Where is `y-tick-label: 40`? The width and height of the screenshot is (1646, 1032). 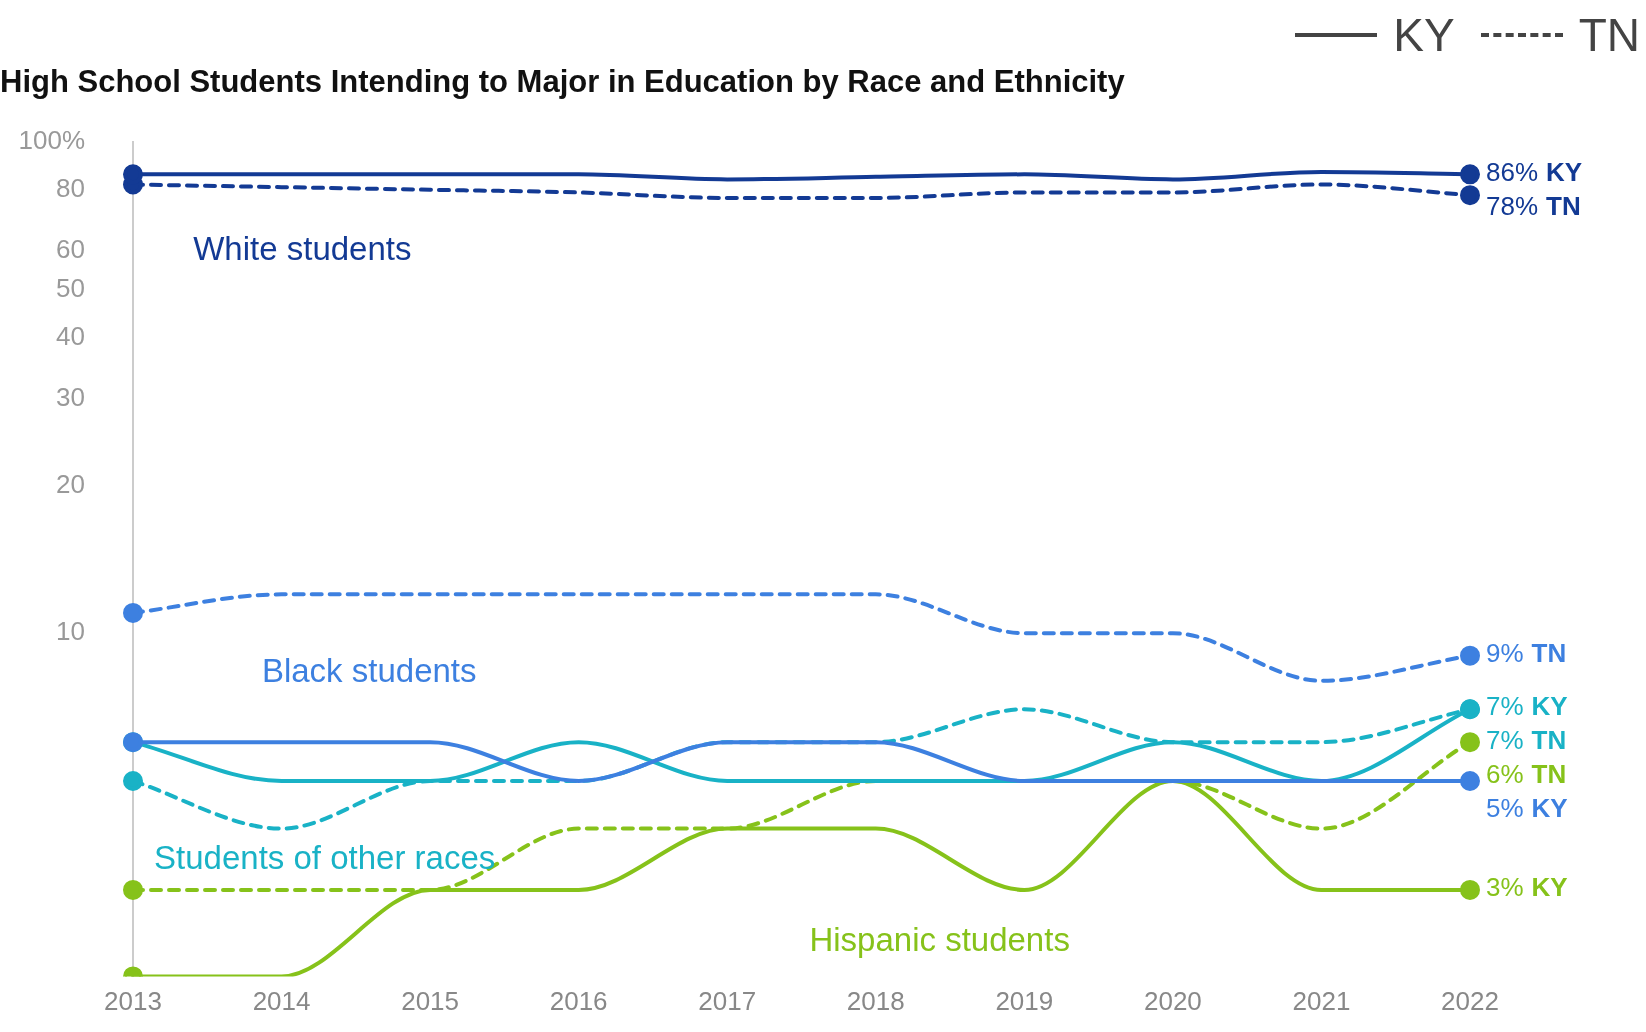
y-tick-label: 40 is located at coordinates (70, 335).